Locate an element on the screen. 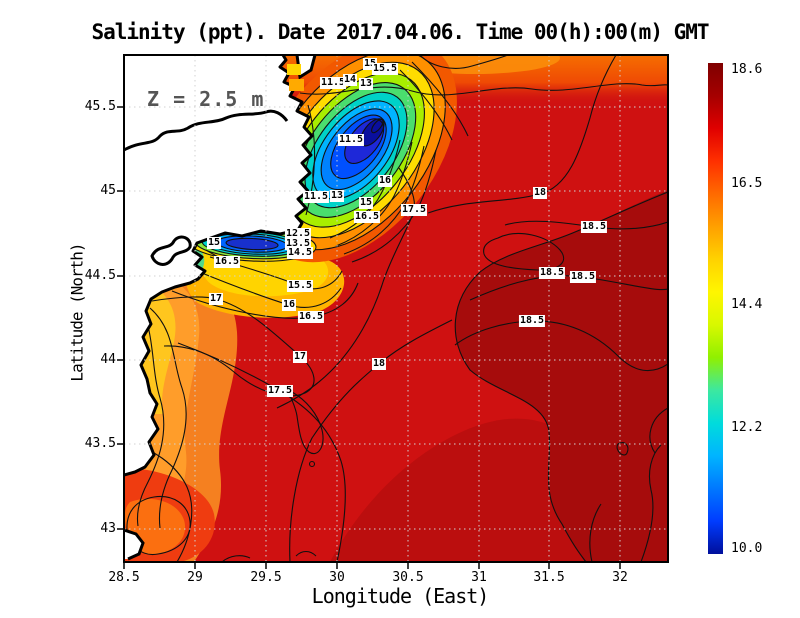 Image resolution: width=800 pixels, height=618 pixels. depth-annotation: Z = 2.5 m is located at coordinates (206, 99).